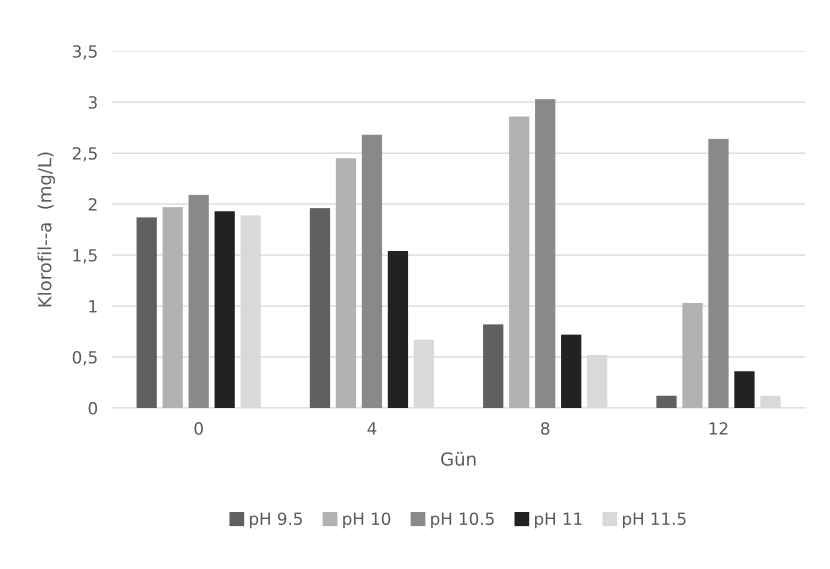  What do you see at coordinates (46, 229) in the screenshot?
I see `y-axis-title: Klorofil--a (mg/L)` at bounding box center [46, 229].